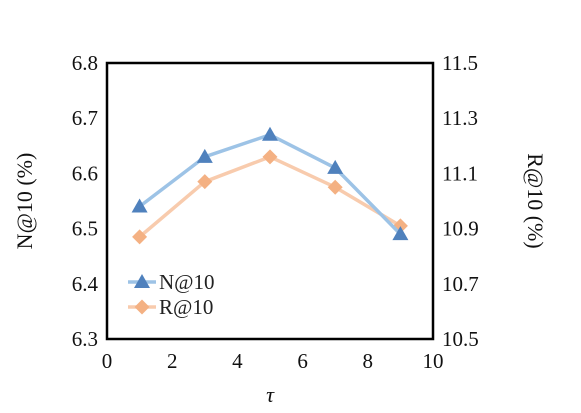 Image resolution: width=581 pixels, height=413 pixels. Describe the element at coordinates (85, 284) in the screenshot. I see `y-left-tick-label: 6.4` at that location.